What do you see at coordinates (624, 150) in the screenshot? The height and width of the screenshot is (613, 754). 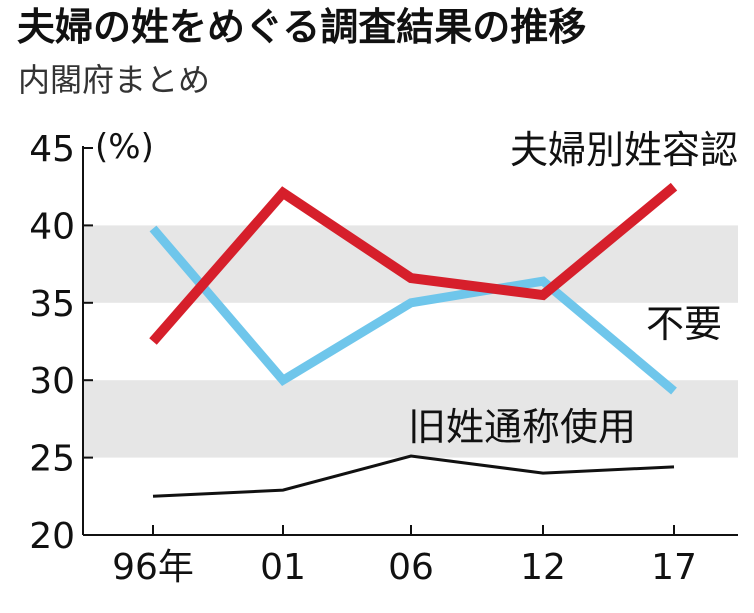 I see `series-label: 夫婦別姓容認` at bounding box center [624, 150].